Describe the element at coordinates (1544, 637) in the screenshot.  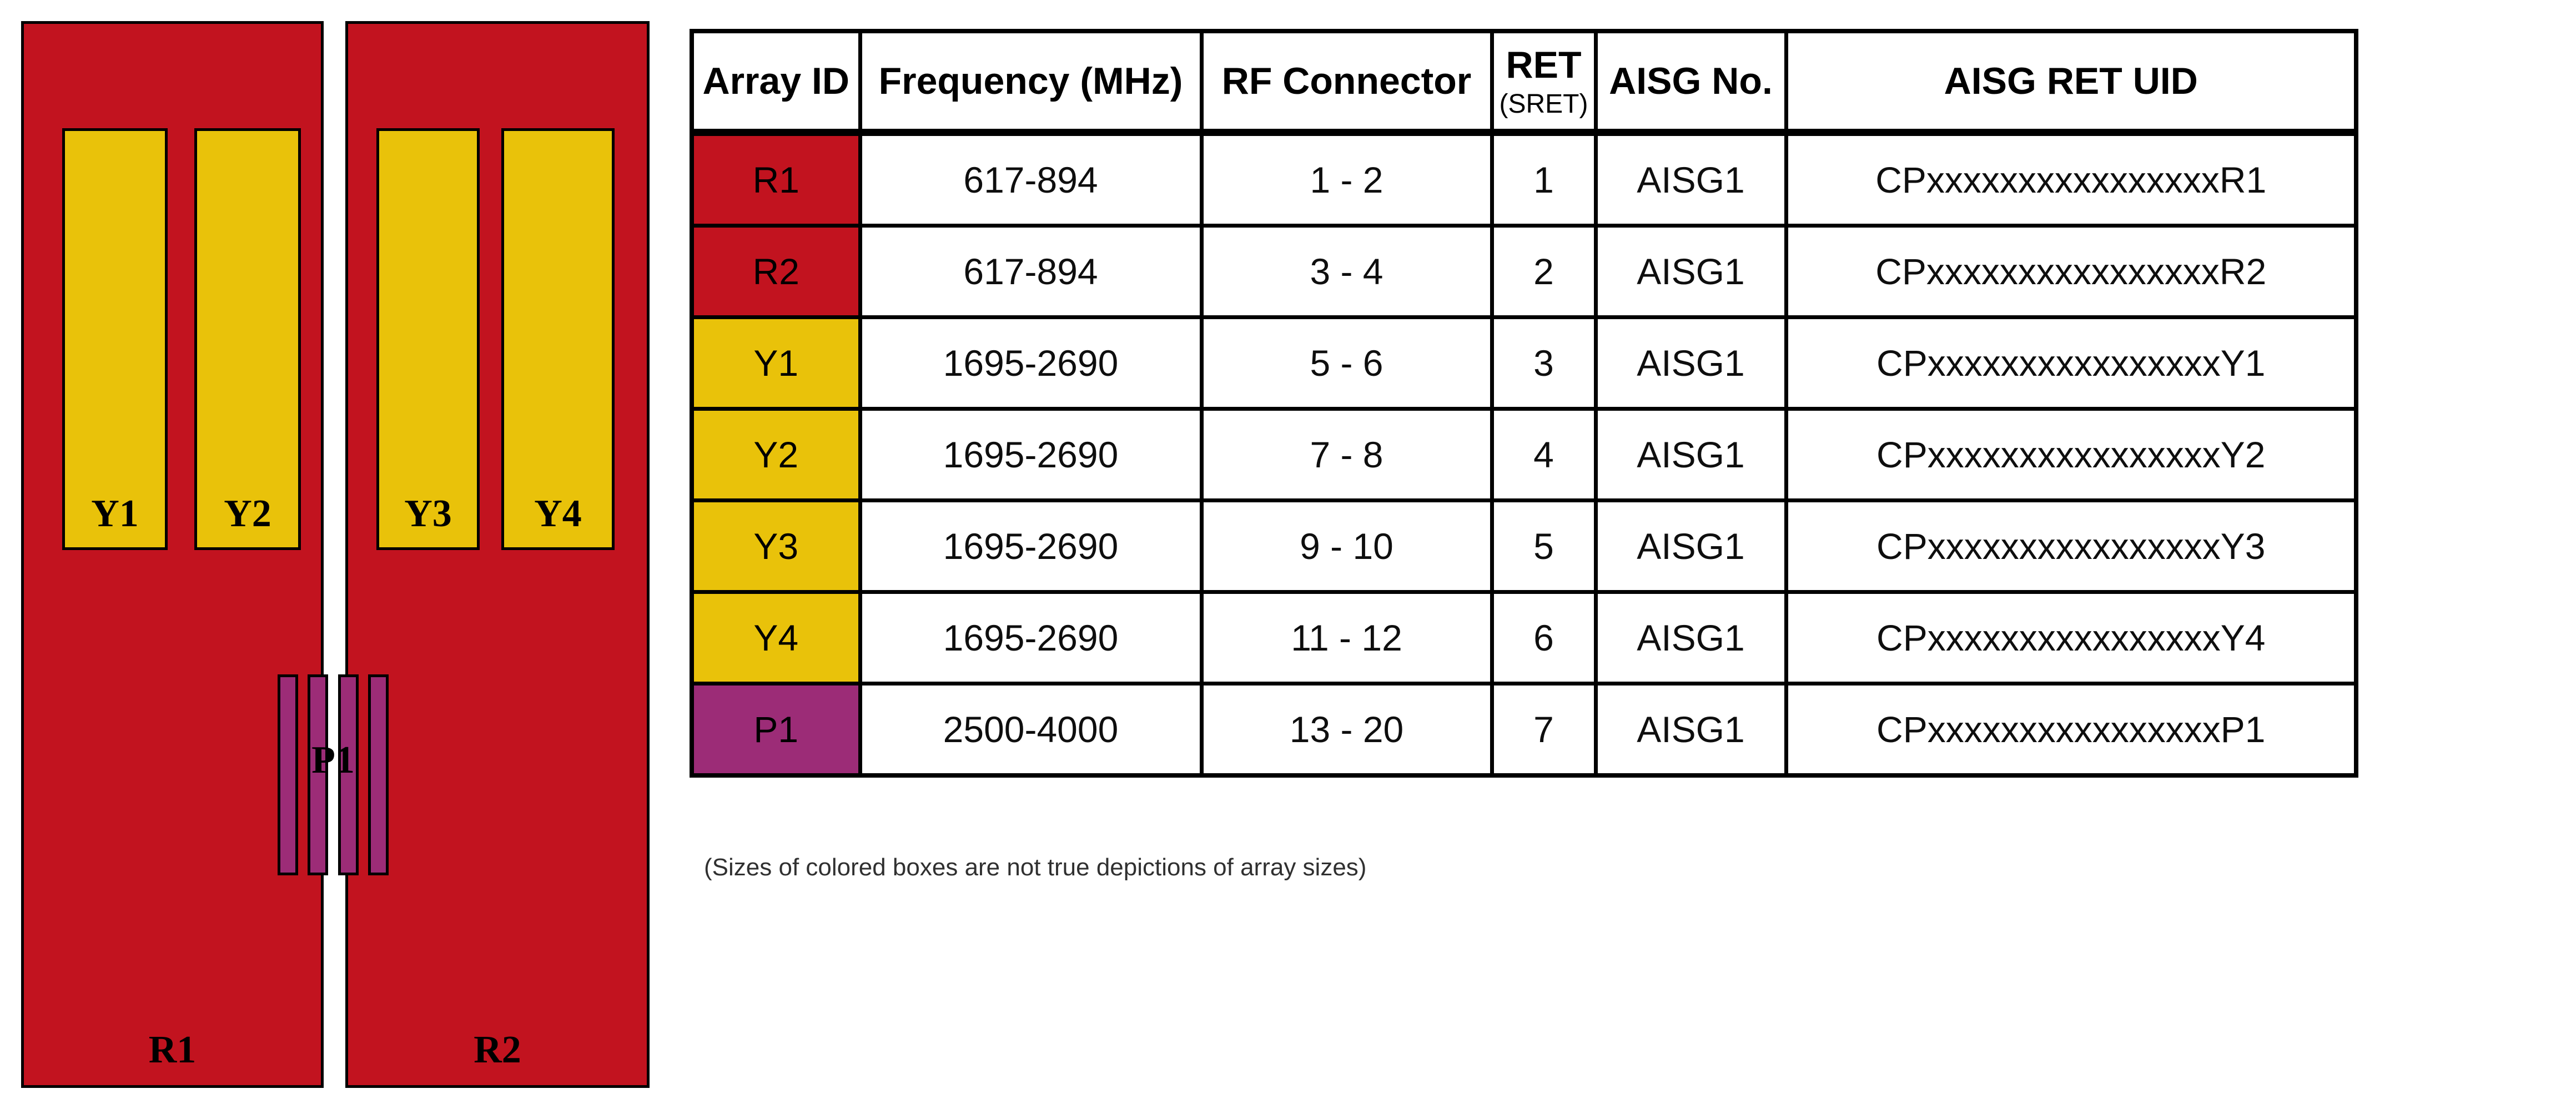
I see `ret-cell: 6` at that location.